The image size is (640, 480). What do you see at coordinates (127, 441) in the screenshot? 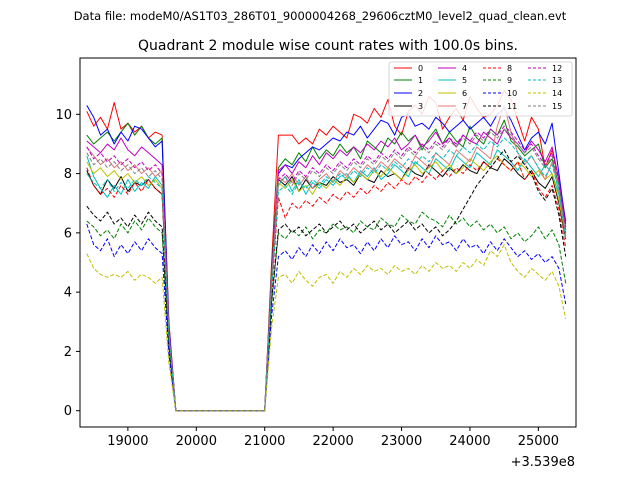
I see `x-tick-label: 19000` at bounding box center [127, 441].